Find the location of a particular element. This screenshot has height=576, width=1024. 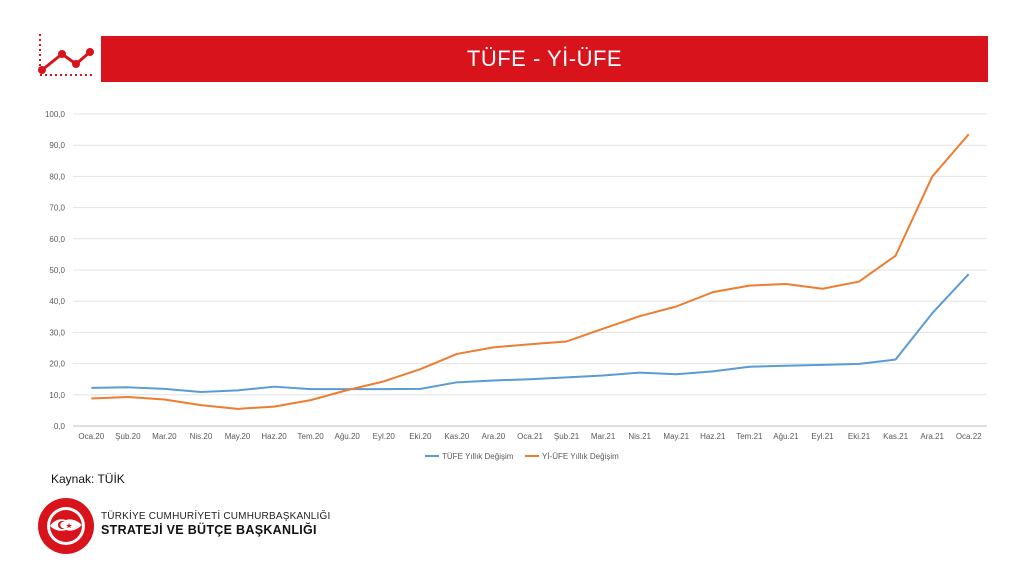

source-note: Kaynak: TÜİK is located at coordinates (88, 479).